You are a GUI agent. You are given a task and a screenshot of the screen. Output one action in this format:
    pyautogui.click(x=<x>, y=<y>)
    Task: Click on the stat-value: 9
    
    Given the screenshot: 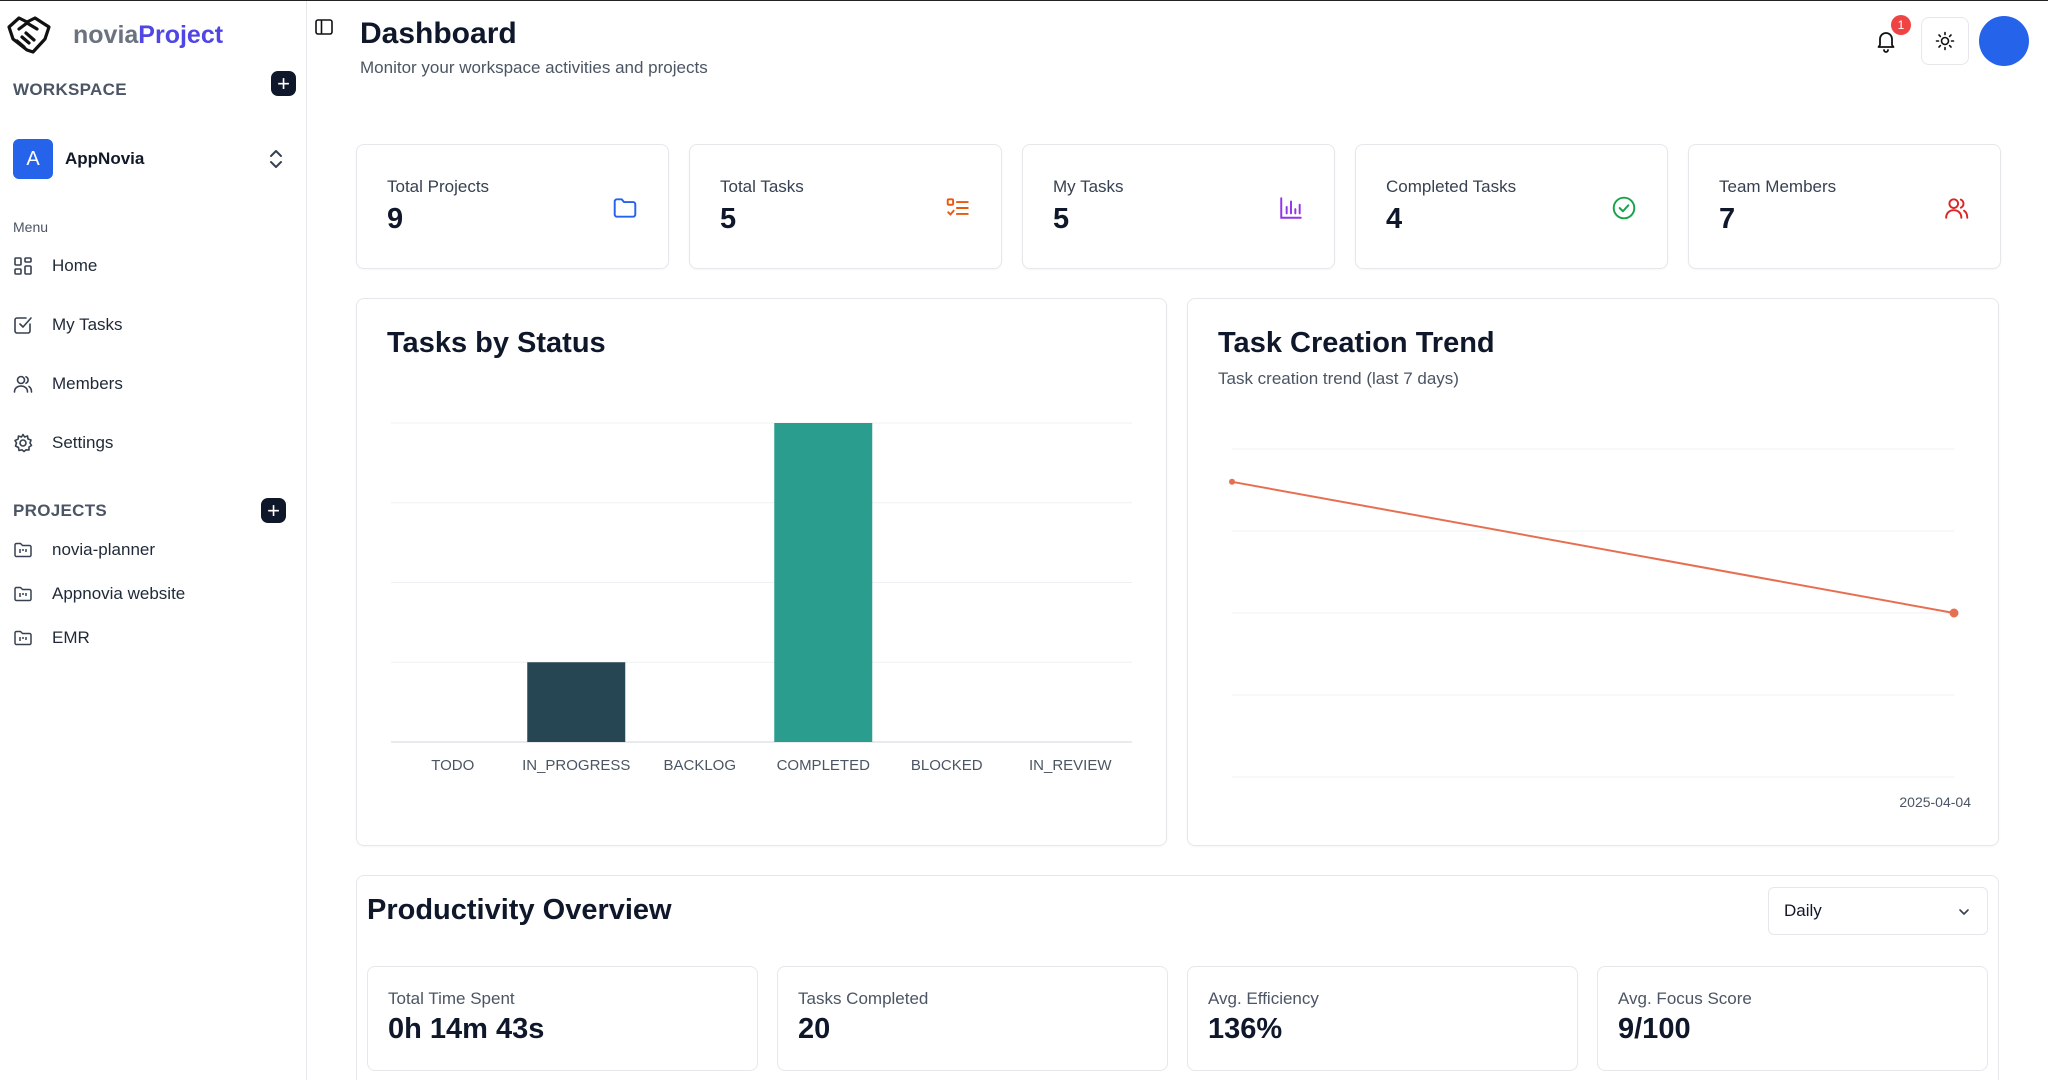 What is the action you would take?
    pyautogui.click(x=395, y=219)
    